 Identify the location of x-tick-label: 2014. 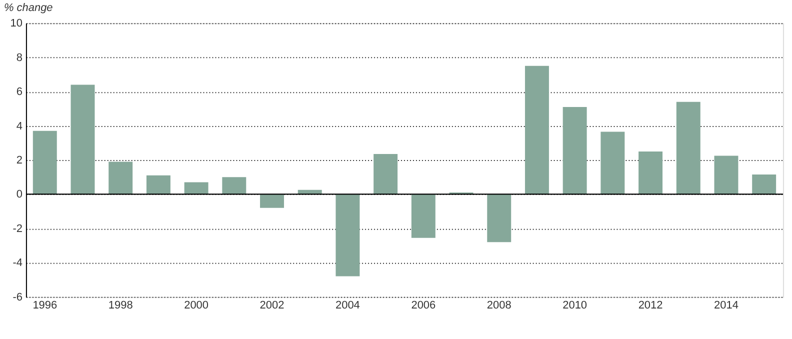
(726, 305).